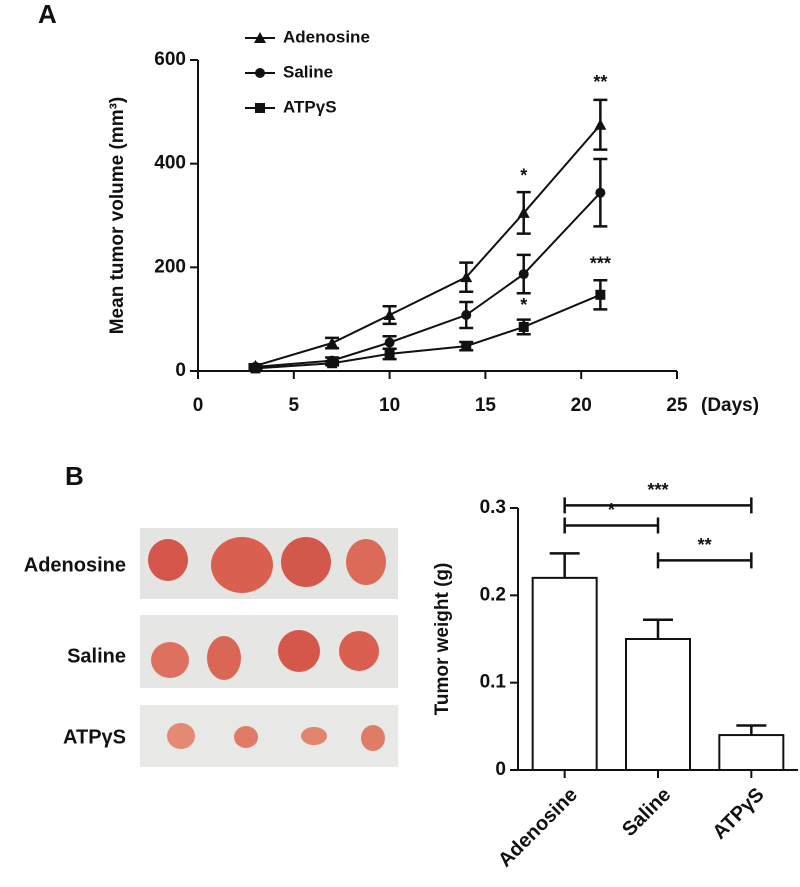 The image size is (800, 887). I want to click on y-tick-label: 0.2, so click(493, 594).